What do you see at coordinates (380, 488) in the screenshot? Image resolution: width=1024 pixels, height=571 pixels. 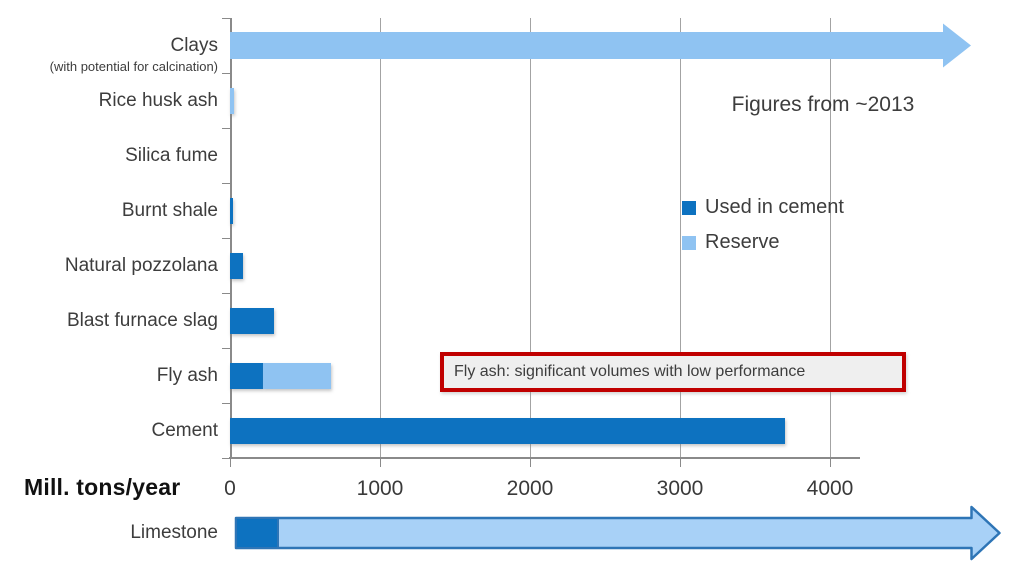 I see `x-tick-label-1000: 1000` at bounding box center [380, 488].